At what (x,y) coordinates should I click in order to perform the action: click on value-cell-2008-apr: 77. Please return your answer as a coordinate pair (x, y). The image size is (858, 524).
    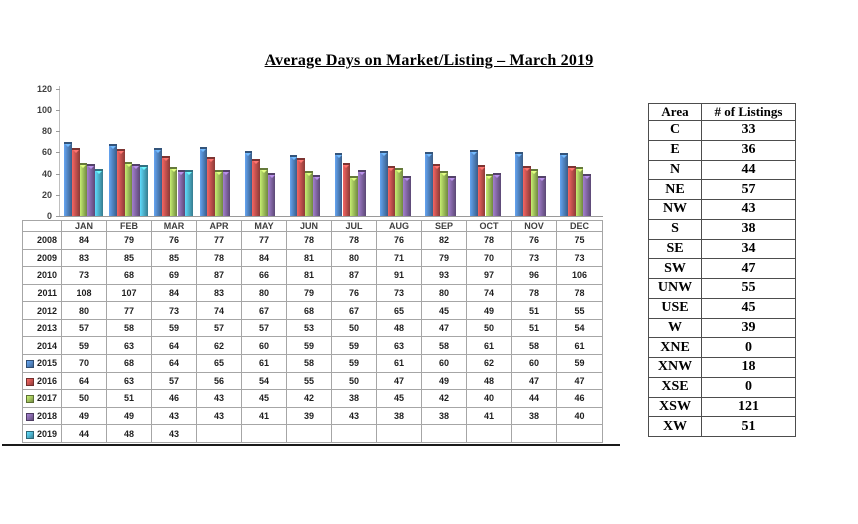
    Looking at the image, I should click on (219, 240).